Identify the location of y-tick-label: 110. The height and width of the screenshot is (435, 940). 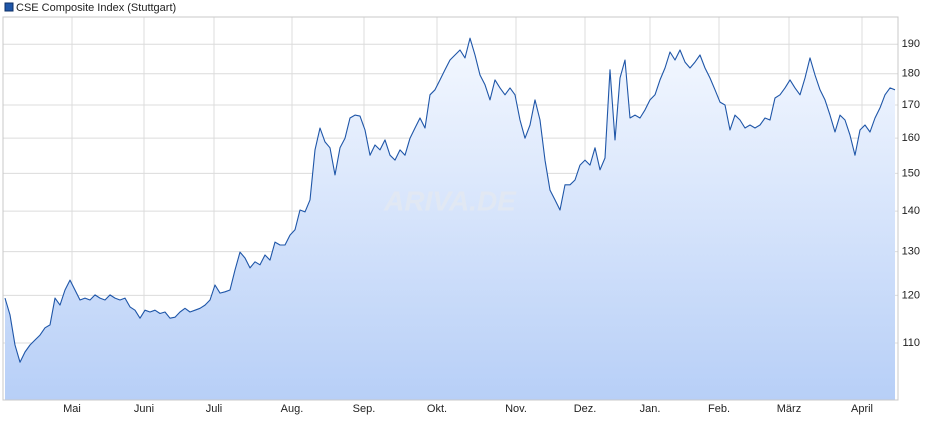
(911, 343).